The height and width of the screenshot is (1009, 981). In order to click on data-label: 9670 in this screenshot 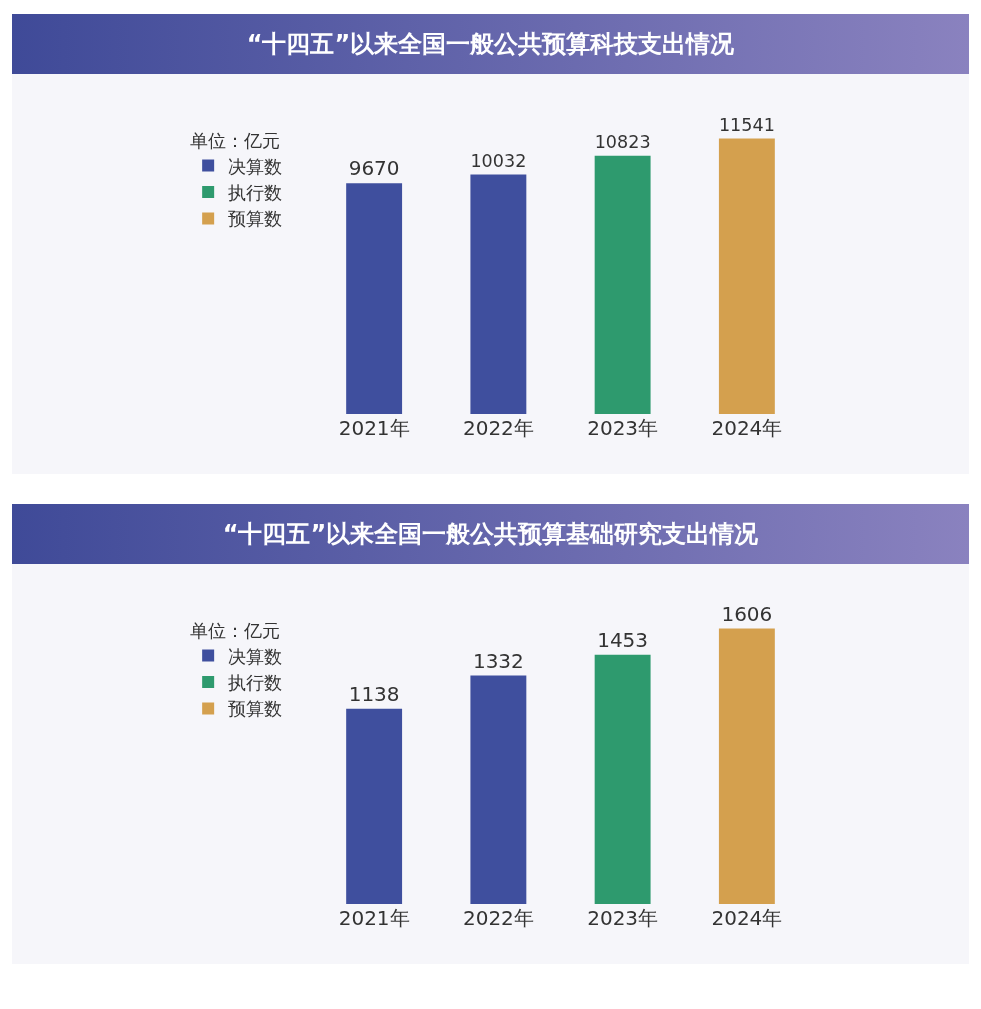, I will do `click(374, 168)`.